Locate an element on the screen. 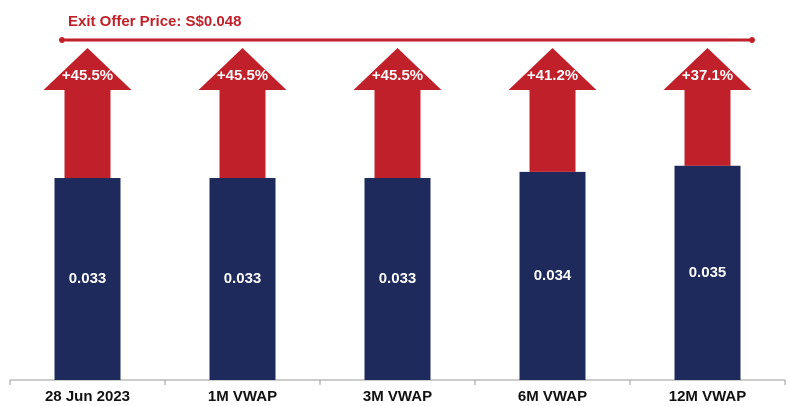  premium-label: +37.1% is located at coordinates (707, 75).